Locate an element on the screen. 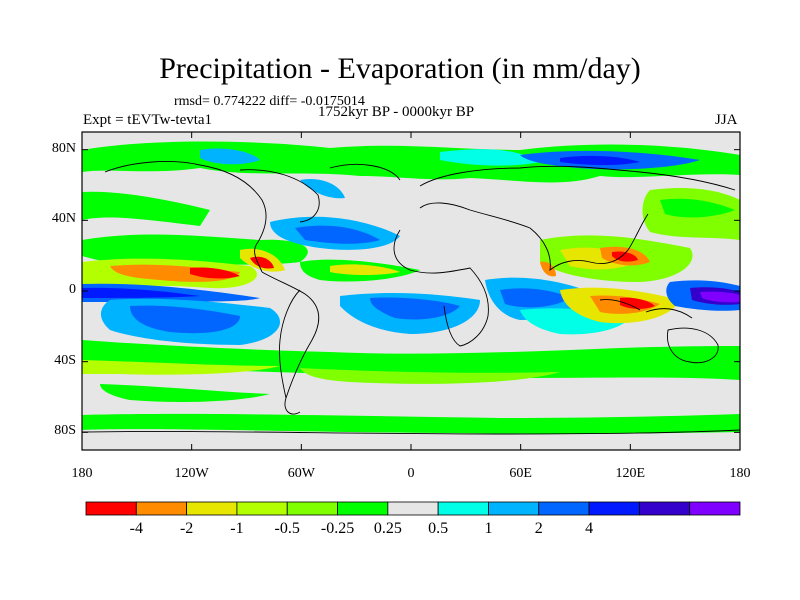 This screenshot has width=800, height=600. colorbar-label: -0.5 is located at coordinates (287, 528).